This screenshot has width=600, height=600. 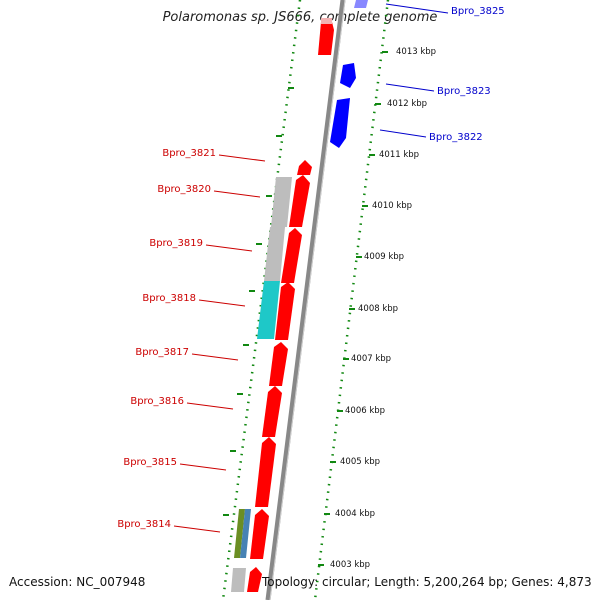 I want to click on tick-label-4012: 4012 kbp, so click(x=407, y=104).